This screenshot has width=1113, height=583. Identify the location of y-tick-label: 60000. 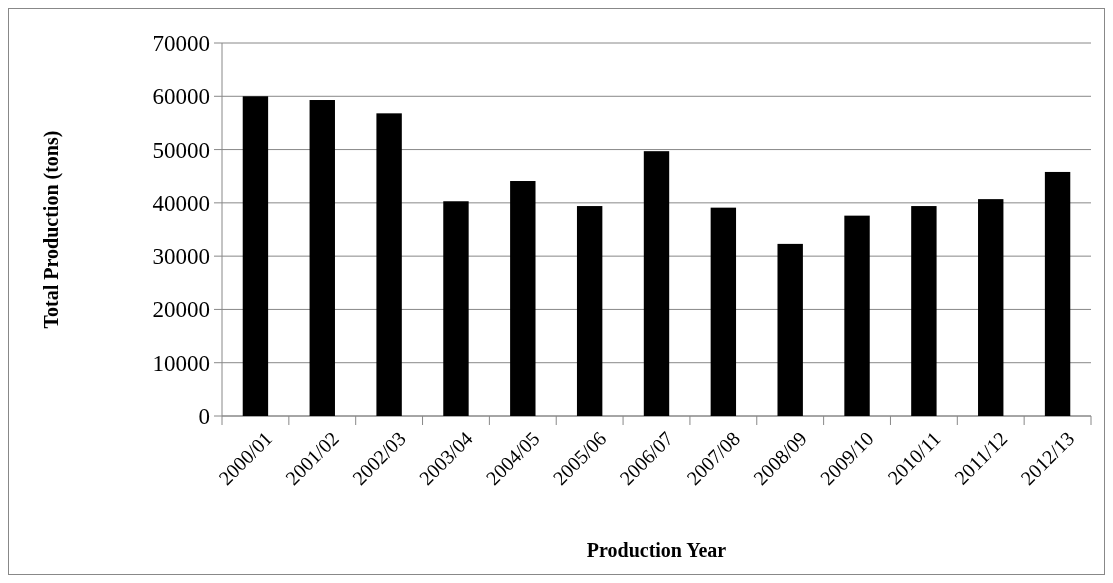
(181, 97).